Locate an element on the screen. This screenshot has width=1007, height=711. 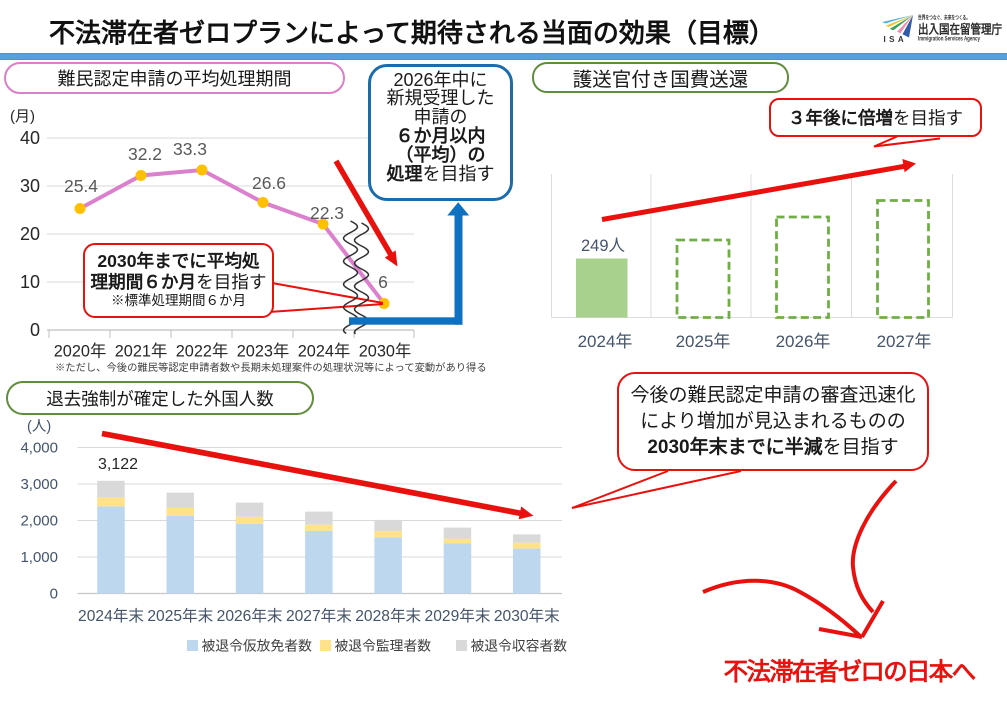
svg-text: Immigration Services Agency is located at coordinates (949, 40).